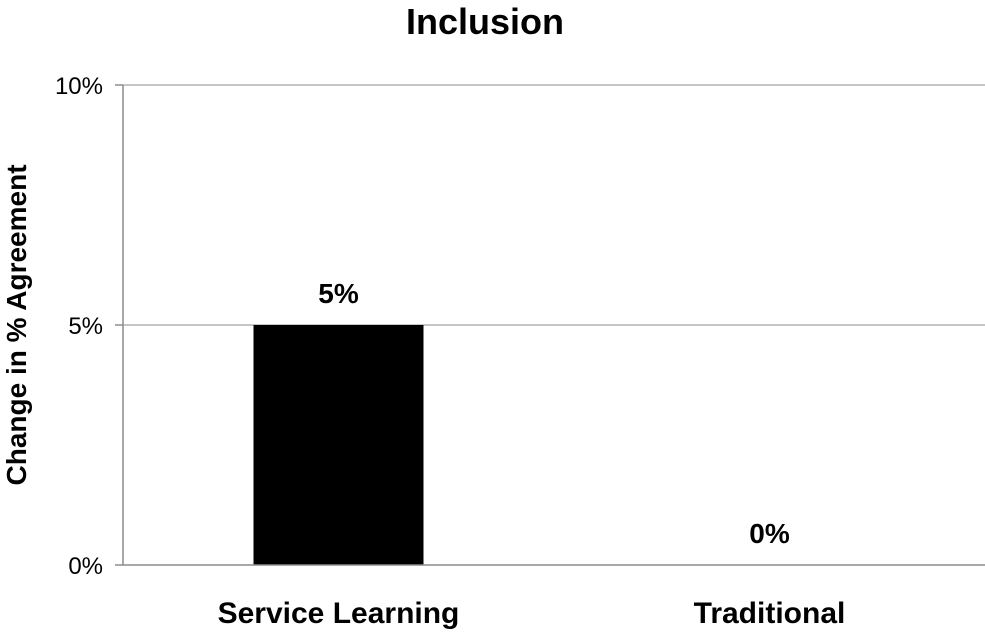 This screenshot has height=635, width=985. I want to click on data-label: 0%, so click(769, 533).